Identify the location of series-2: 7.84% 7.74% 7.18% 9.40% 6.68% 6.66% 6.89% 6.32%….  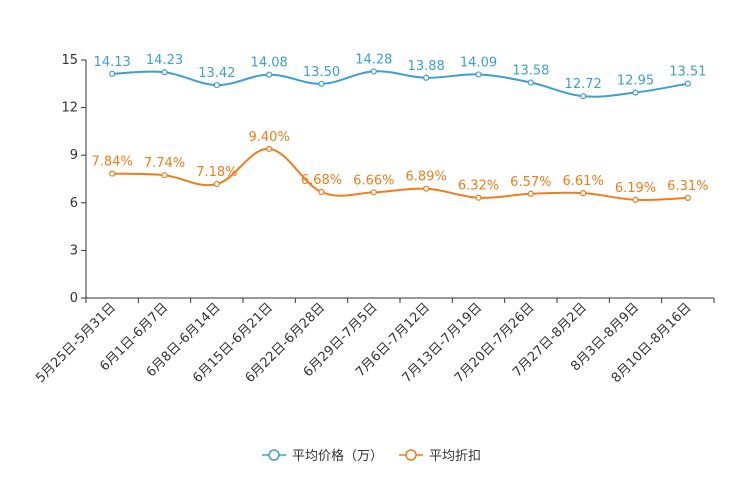
(400, 166).